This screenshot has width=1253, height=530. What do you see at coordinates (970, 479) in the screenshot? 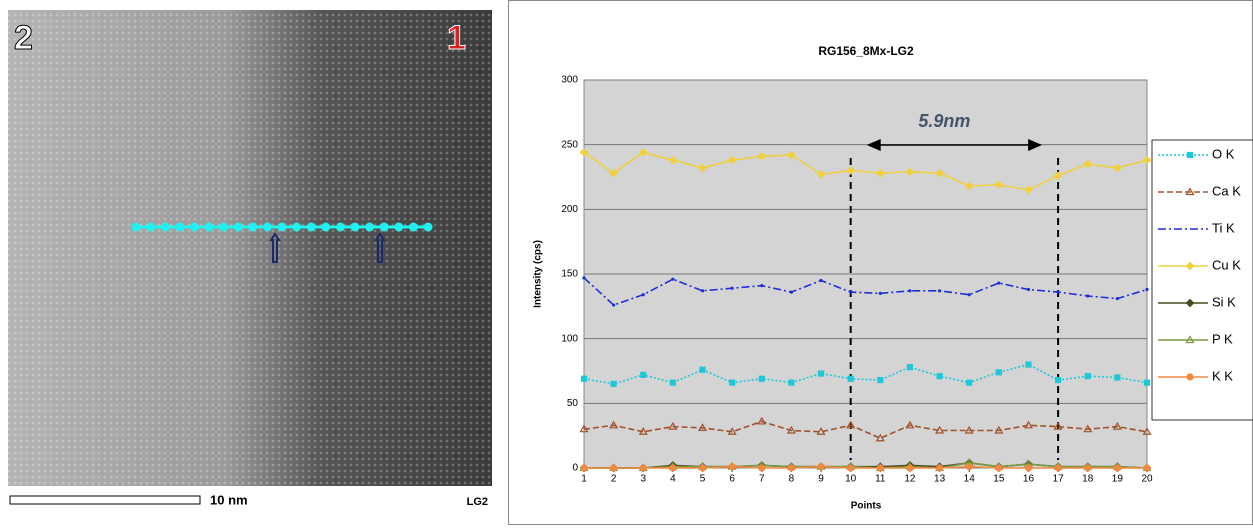
I see `x-tick-label: 14` at bounding box center [970, 479].